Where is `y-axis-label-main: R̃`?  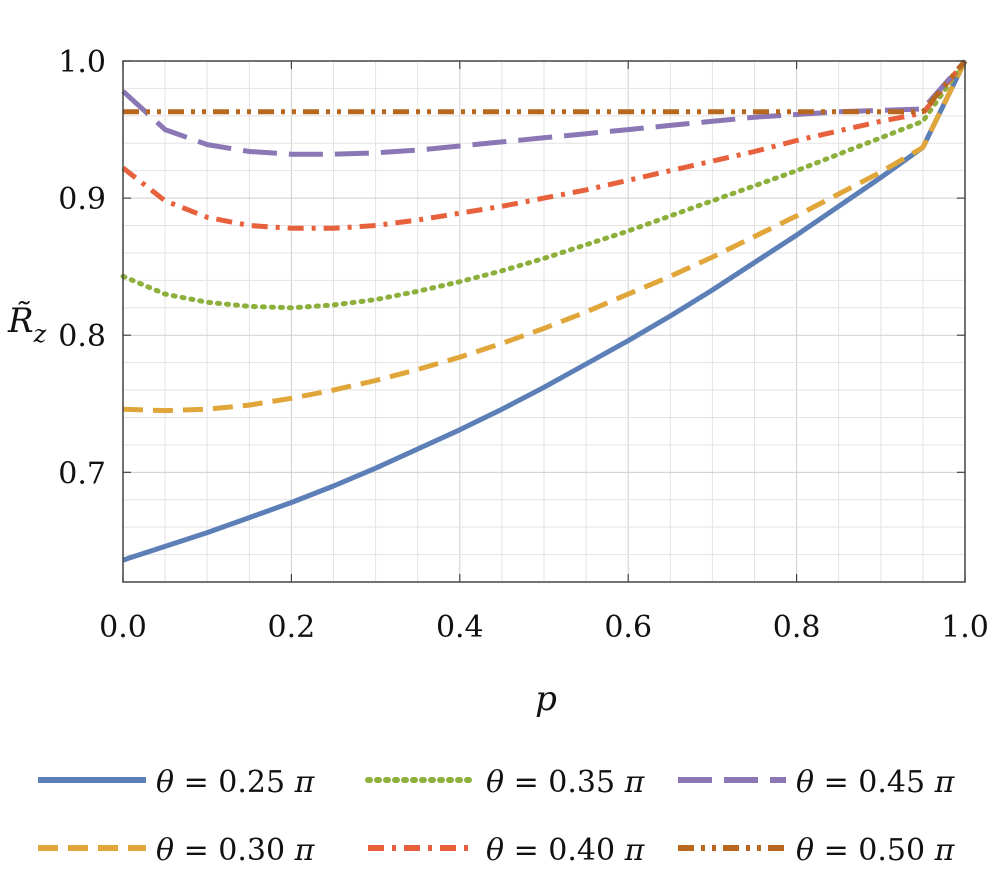 y-axis-label-main: R̃ is located at coordinates (20, 321).